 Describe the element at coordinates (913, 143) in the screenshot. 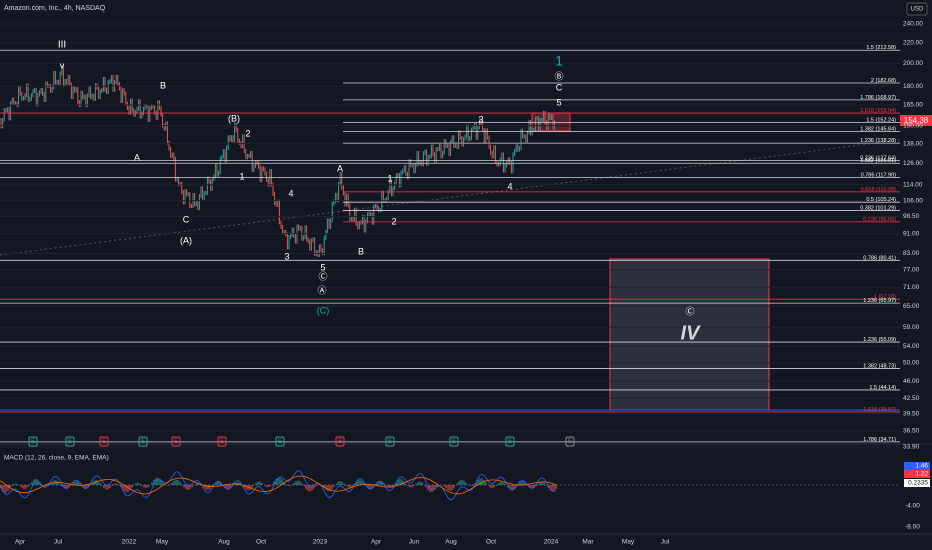

I see `price-axis-label: 138.00` at that location.